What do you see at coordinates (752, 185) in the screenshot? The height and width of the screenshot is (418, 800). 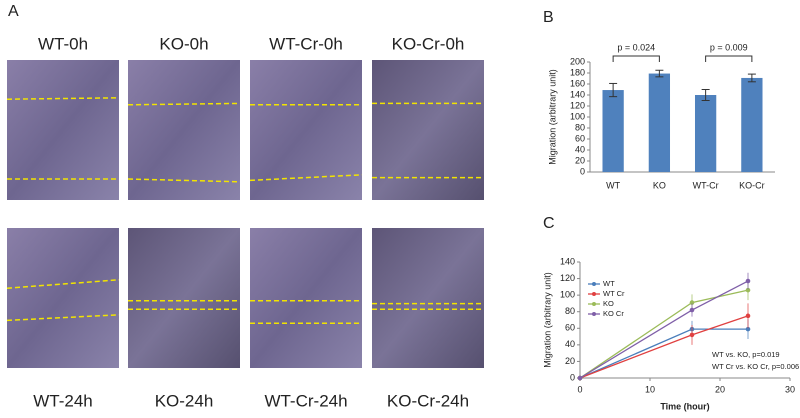 I see `x-tick-label: KO-Cr` at bounding box center [752, 185].